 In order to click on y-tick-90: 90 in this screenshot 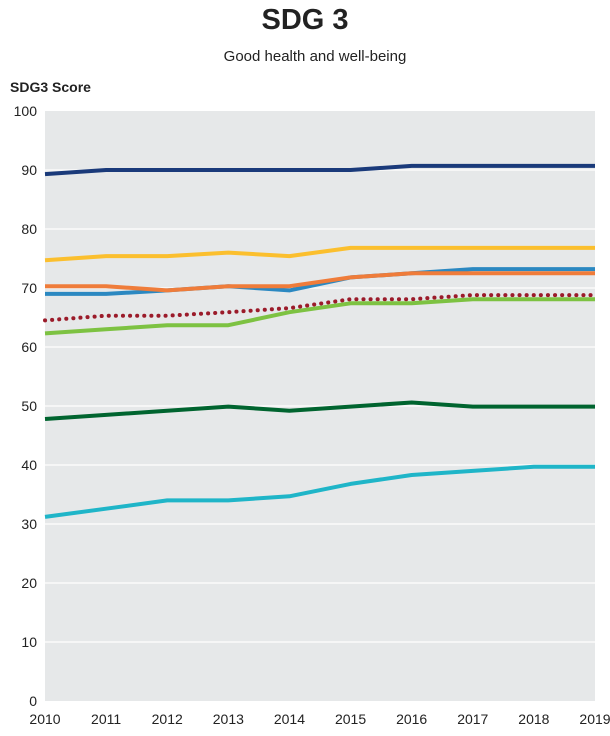, I will do `click(29, 170)`.